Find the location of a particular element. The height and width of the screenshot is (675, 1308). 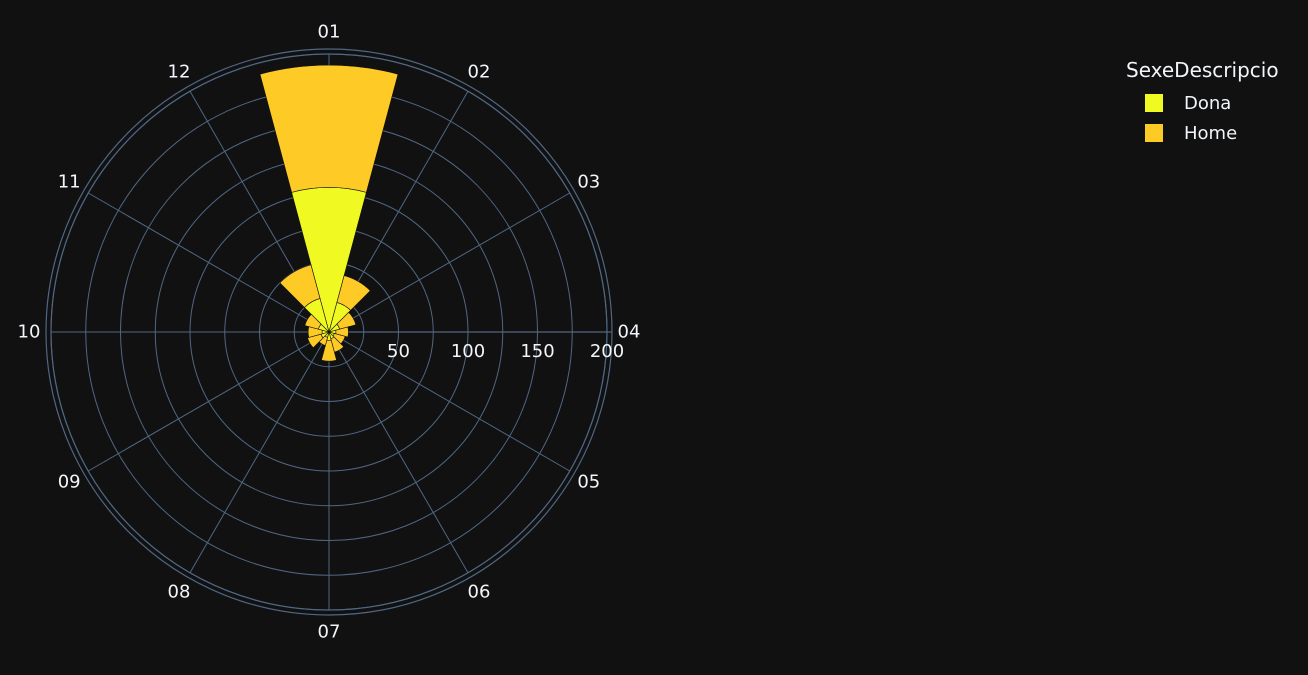

angular-tick-label: 11 is located at coordinates (69, 182).